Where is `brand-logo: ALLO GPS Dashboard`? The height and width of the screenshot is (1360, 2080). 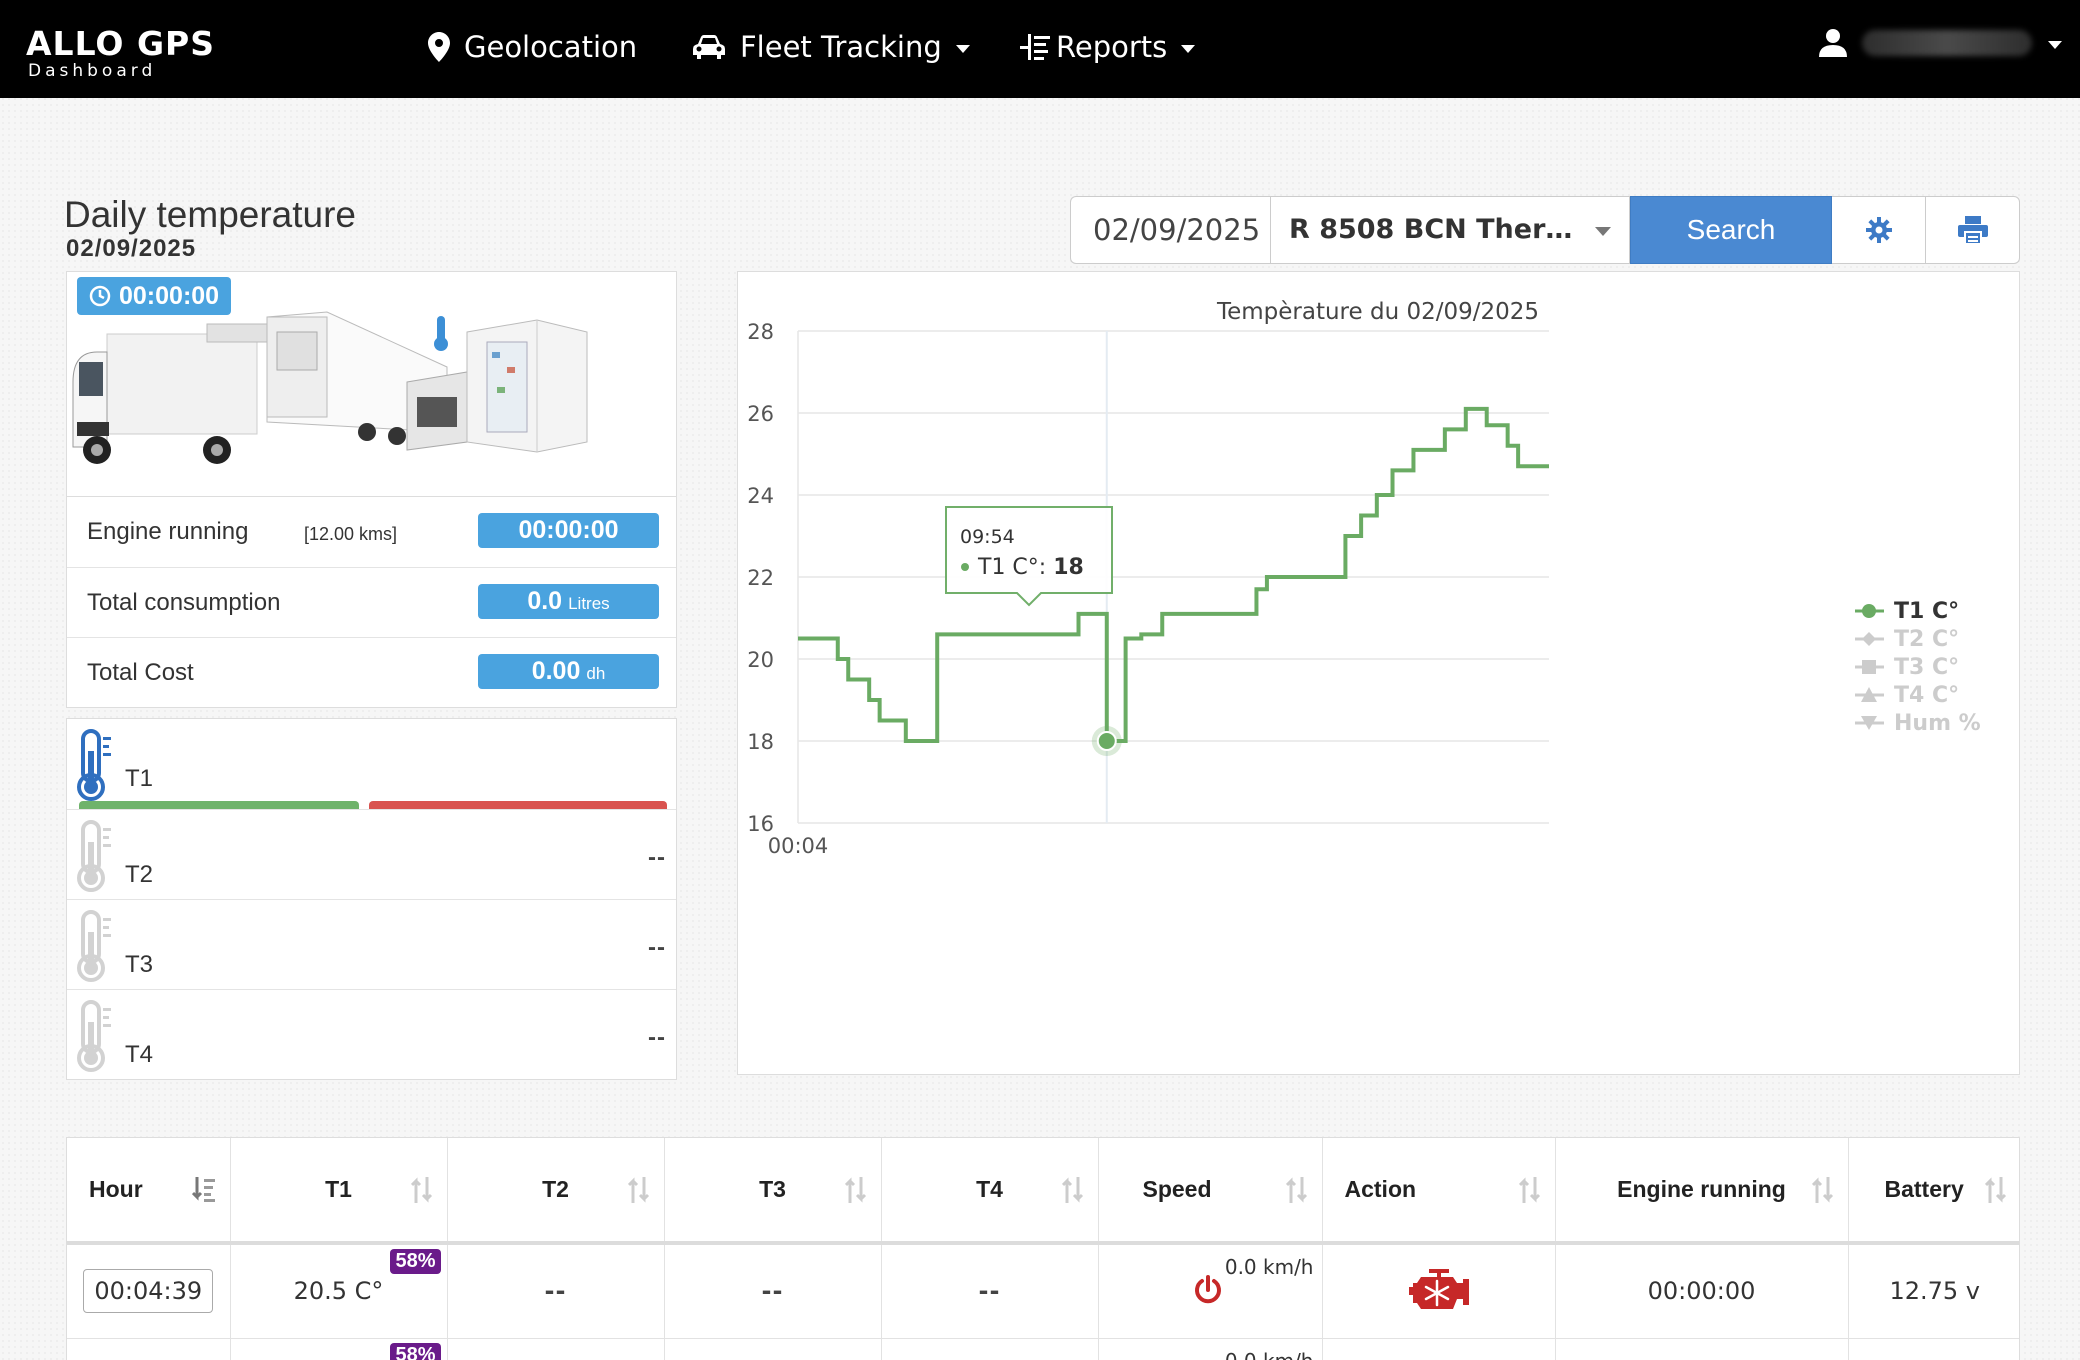 brand-logo: ALLO GPS Dashboard is located at coordinates (121, 52).